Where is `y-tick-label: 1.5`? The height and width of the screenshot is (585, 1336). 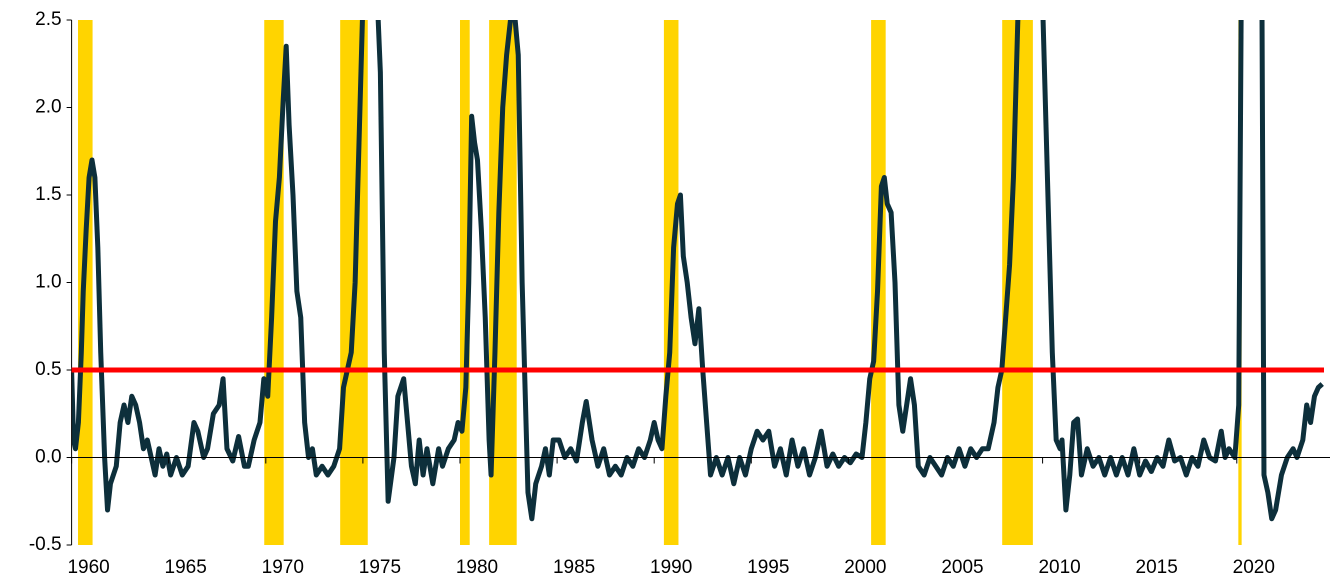
y-tick-label: 1.5 is located at coordinates (48, 194).